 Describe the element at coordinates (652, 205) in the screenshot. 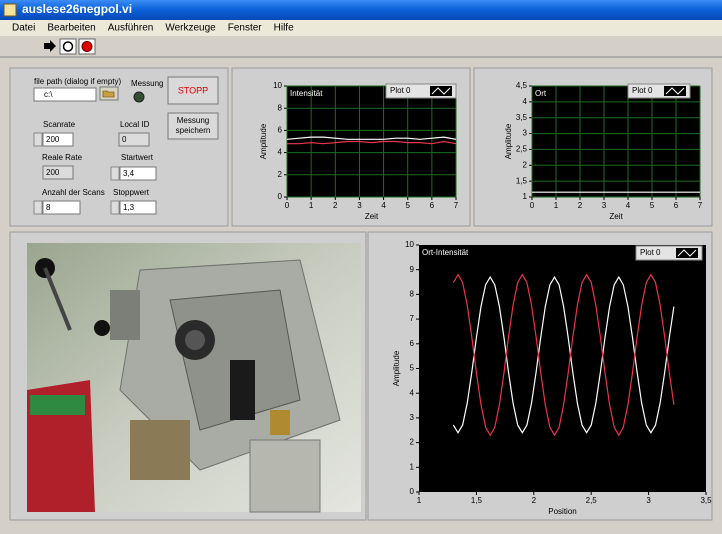

I see `x-tick-label: 5` at that location.